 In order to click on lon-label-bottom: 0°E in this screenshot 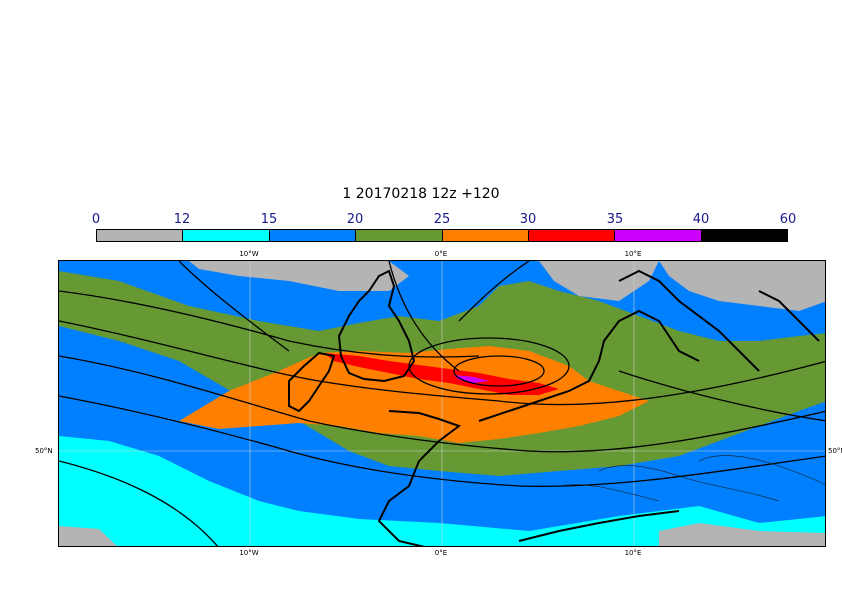, I will do `click(441, 553)`.